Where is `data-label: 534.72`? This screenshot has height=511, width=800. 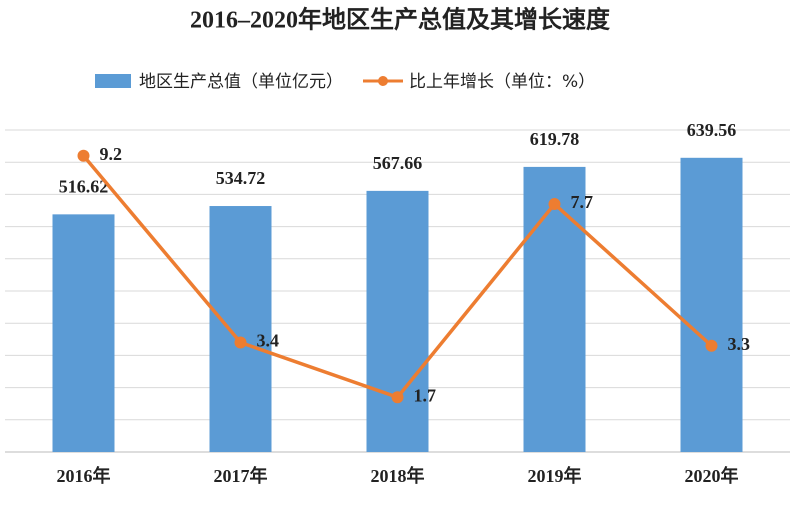 data-label: 534.72 is located at coordinates (241, 178).